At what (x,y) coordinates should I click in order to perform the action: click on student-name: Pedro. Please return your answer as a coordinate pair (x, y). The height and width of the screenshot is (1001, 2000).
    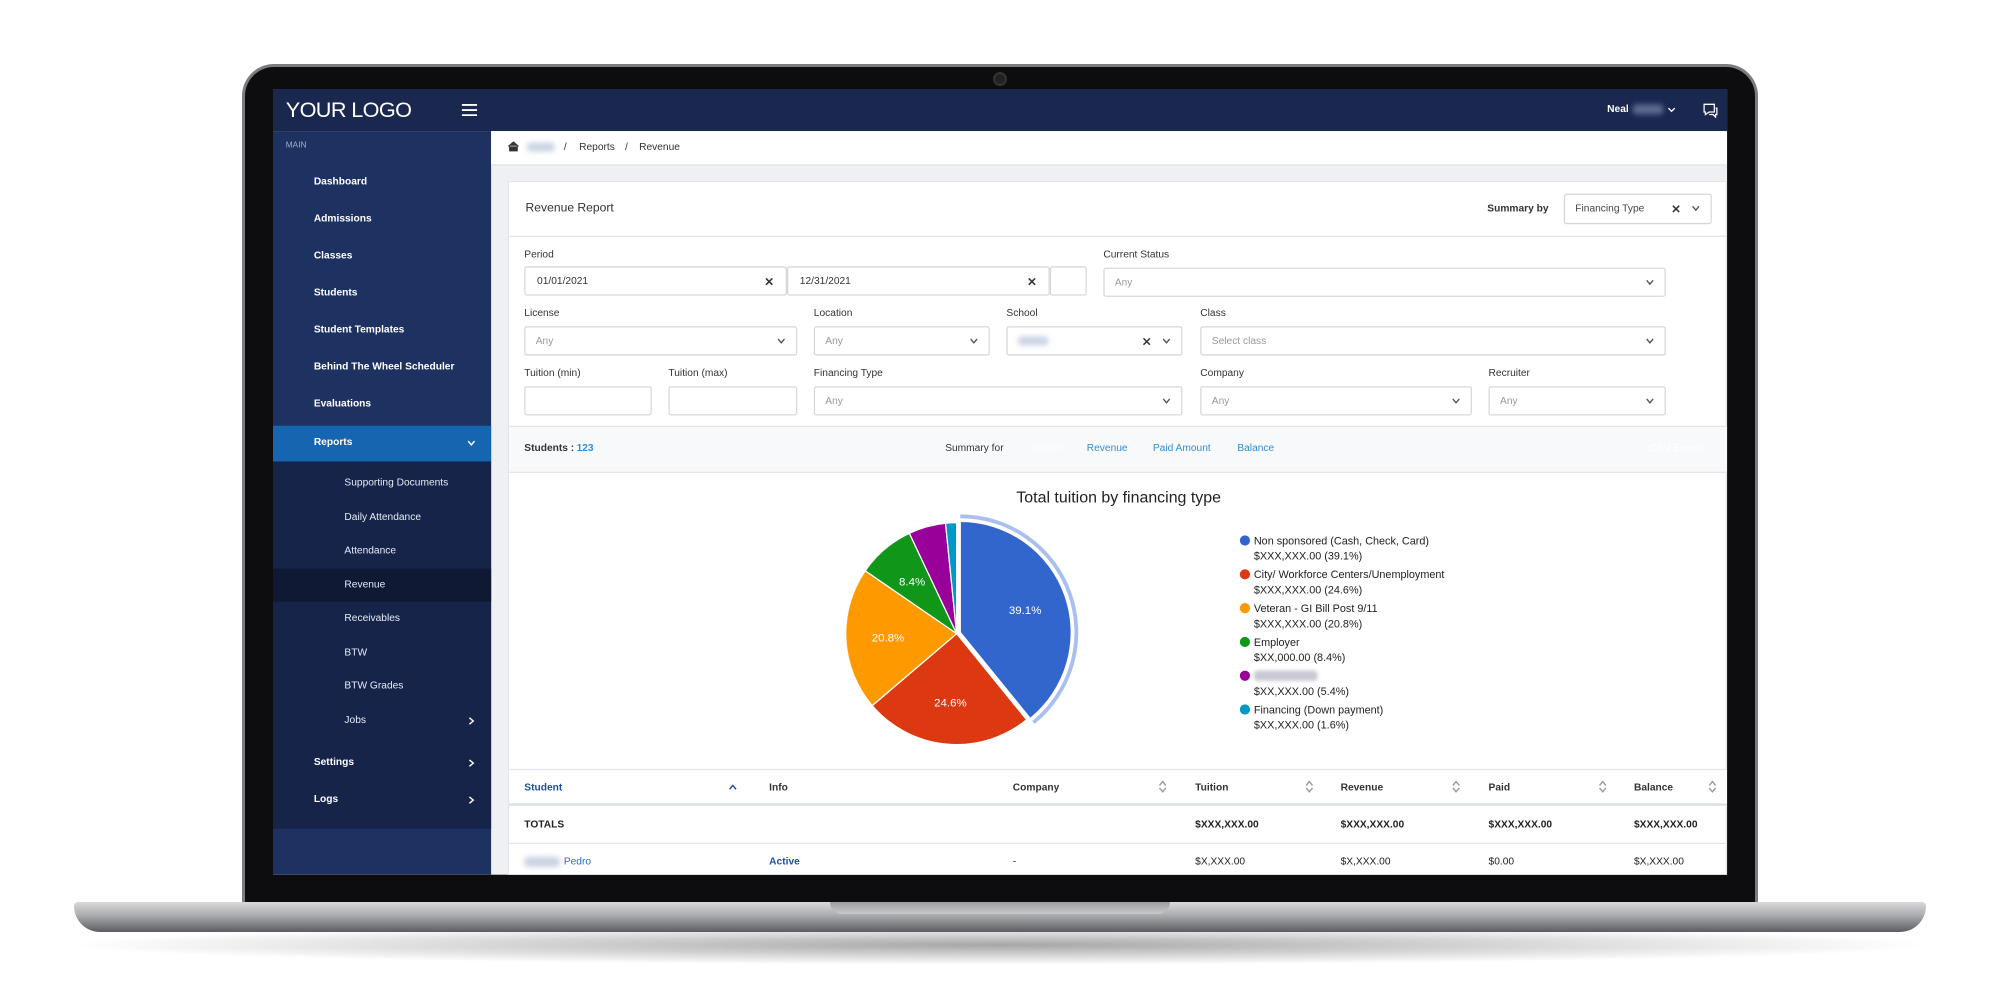
    Looking at the image, I should click on (577, 861).